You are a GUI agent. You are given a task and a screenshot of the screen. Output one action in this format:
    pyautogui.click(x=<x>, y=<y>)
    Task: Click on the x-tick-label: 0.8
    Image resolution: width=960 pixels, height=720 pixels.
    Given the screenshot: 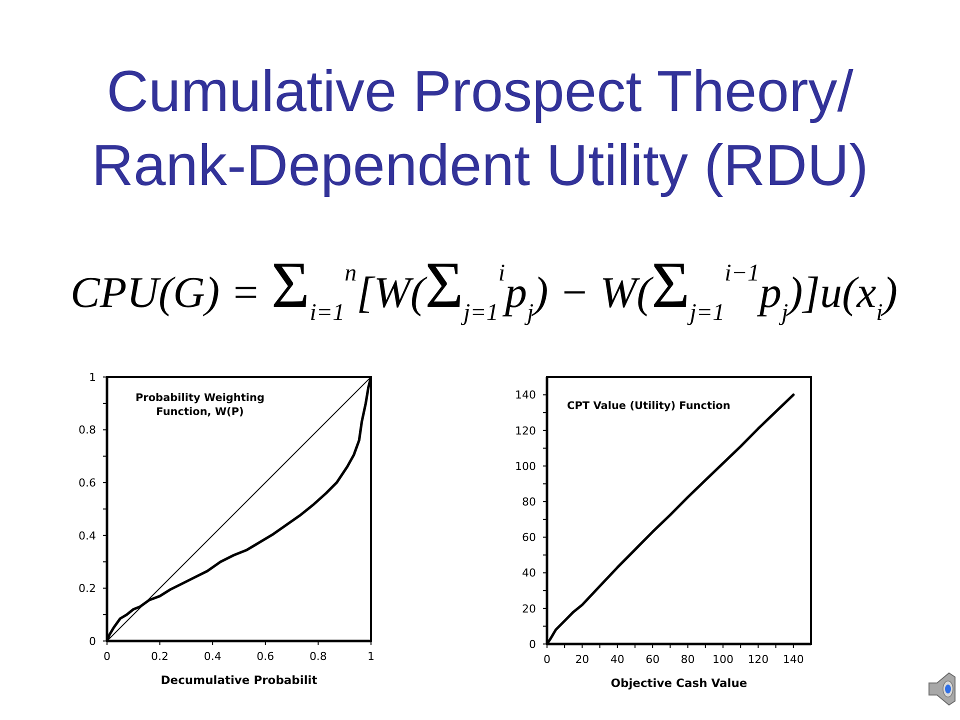 What is the action you would take?
    pyautogui.click(x=318, y=656)
    